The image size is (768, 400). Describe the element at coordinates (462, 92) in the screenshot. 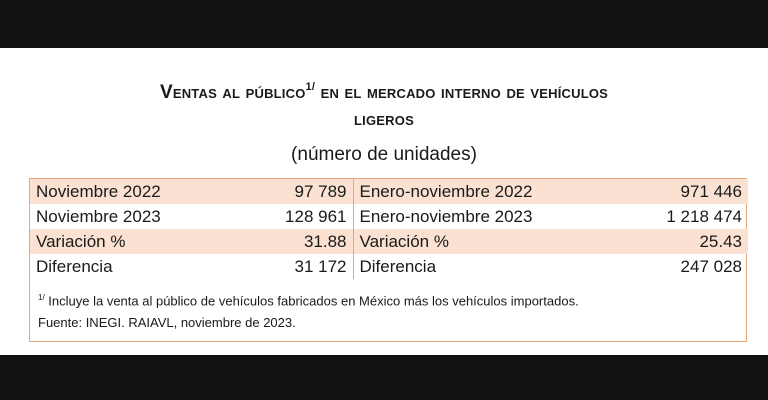

I see `title-line1b: en el mercado interno de vehículos` at that location.